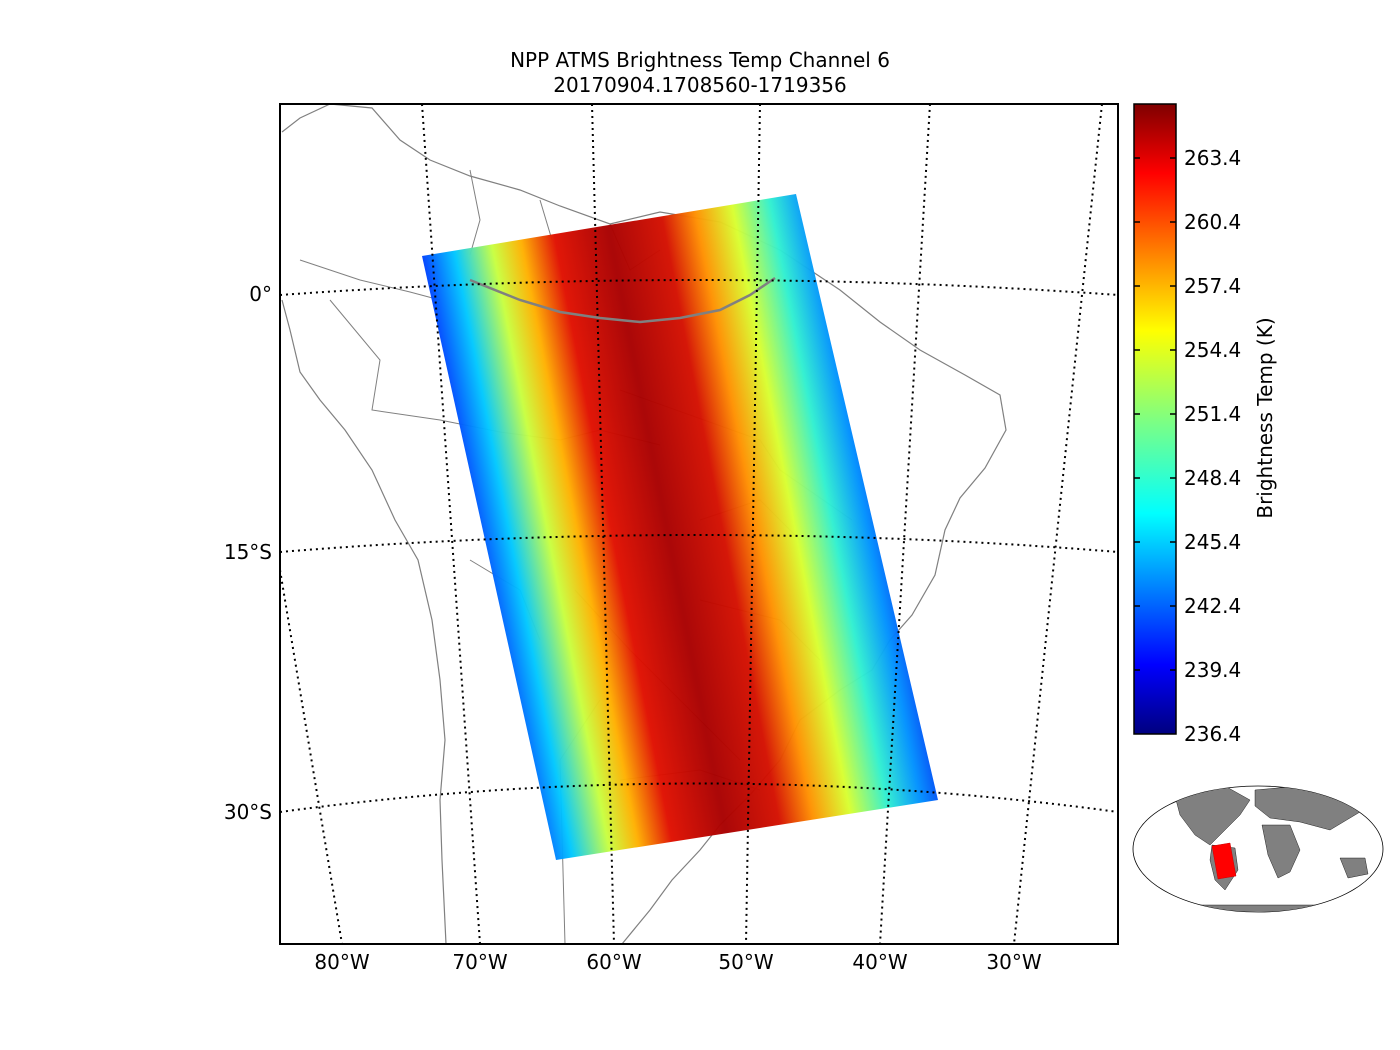 This screenshot has width=1400, height=1050. Describe the element at coordinates (1213, 670) in the screenshot. I see `colorbar-tick-label: 239.4` at that location.